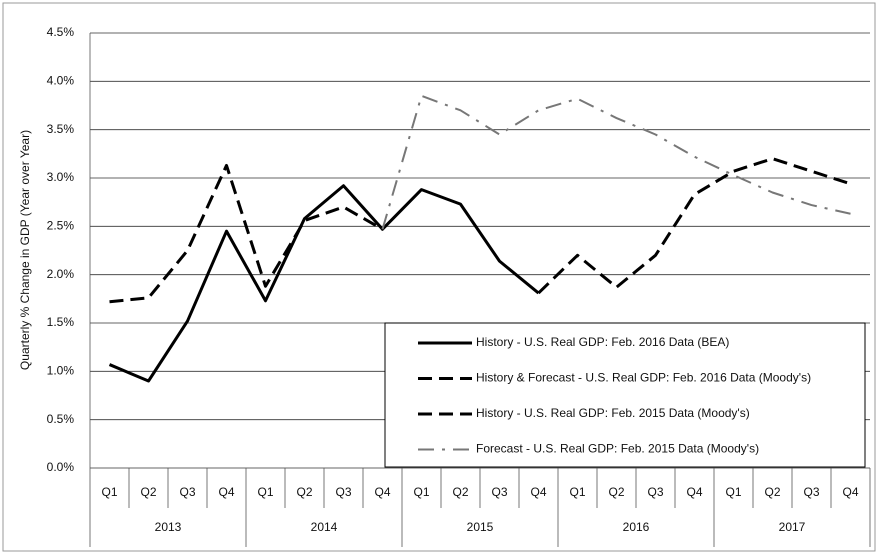  I want to click on y-tick-label: 2.5%, so click(61, 226).